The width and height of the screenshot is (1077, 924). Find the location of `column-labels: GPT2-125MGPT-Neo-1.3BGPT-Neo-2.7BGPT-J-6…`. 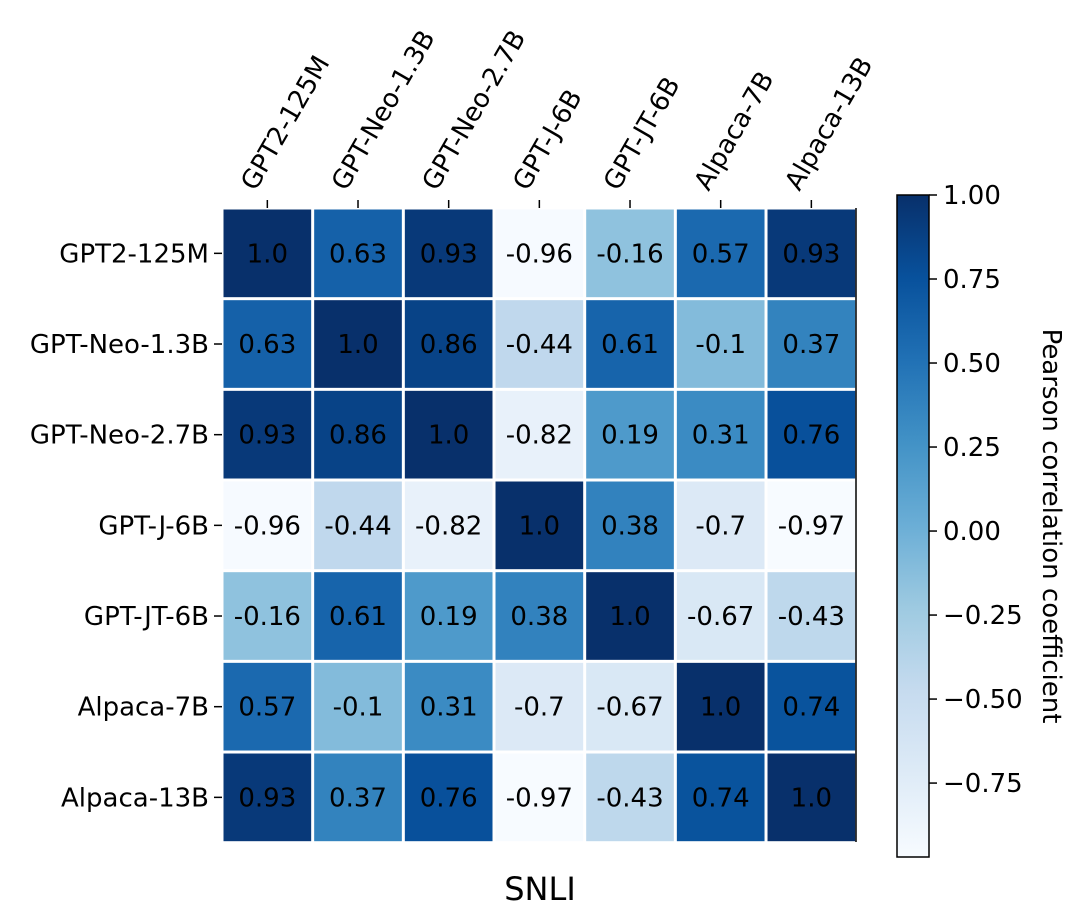

column-labels: GPT2-125MGPT-Neo-1.3BGPT-Neo-2.7BGPT-J-6… is located at coordinates (557, 116).